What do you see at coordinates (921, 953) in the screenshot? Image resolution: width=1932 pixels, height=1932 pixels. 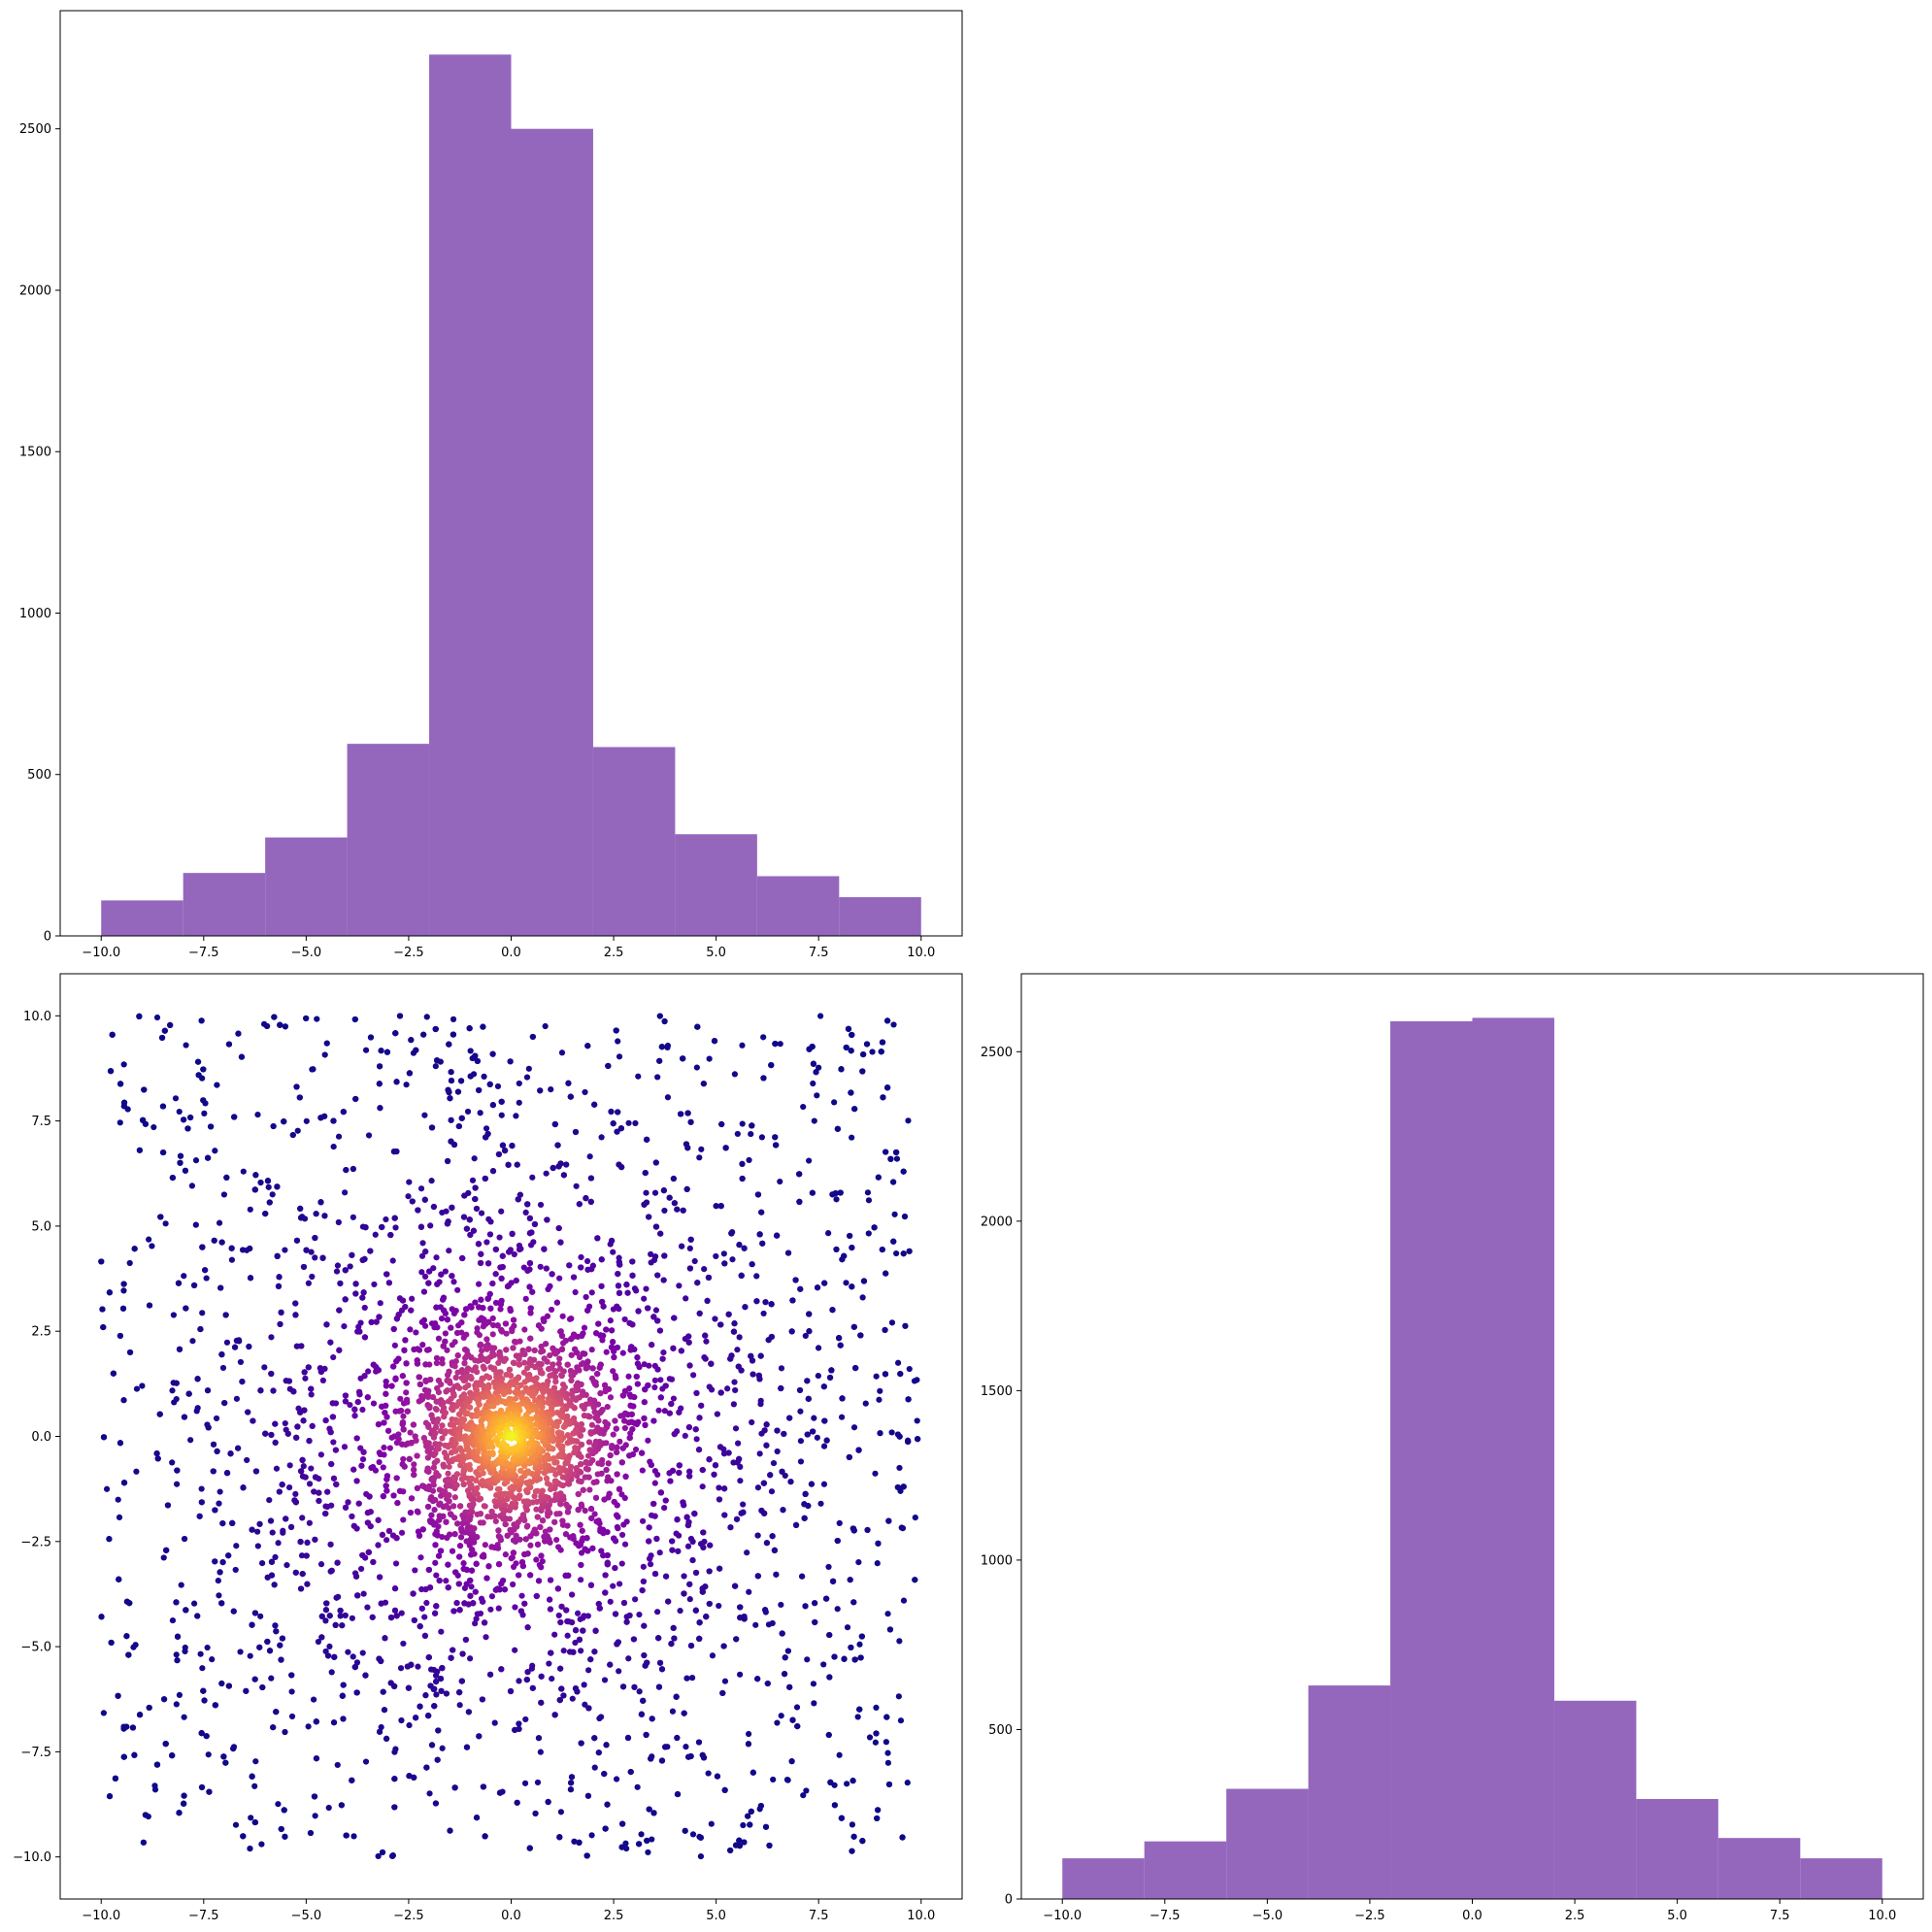 I see `x-tick-label: 10.0` at bounding box center [921, 953].